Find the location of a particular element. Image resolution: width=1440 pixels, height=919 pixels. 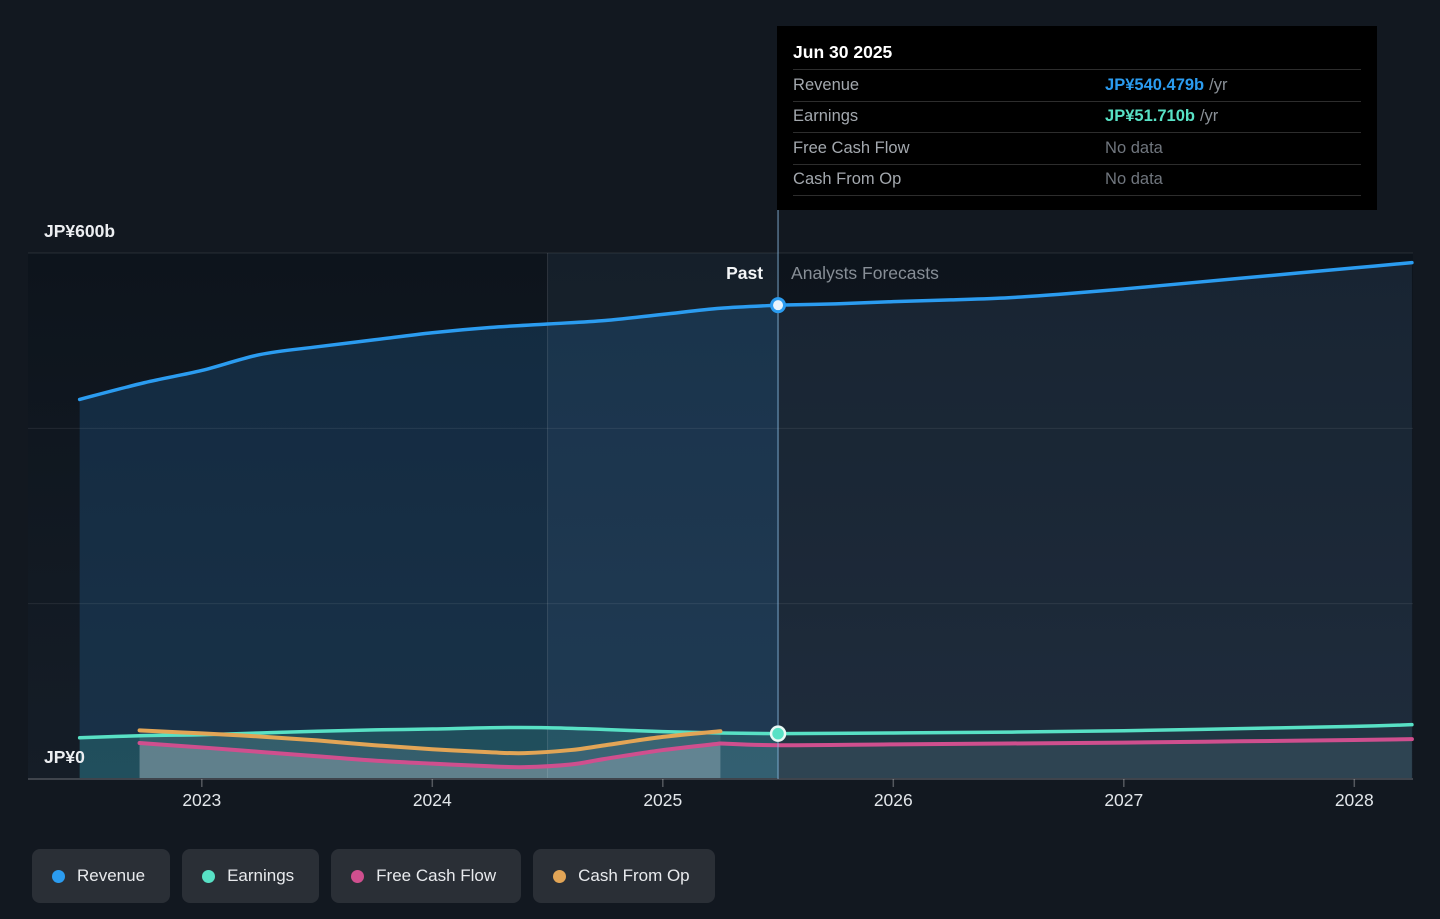

hovered-year-band is located at coordinates (663, 516).